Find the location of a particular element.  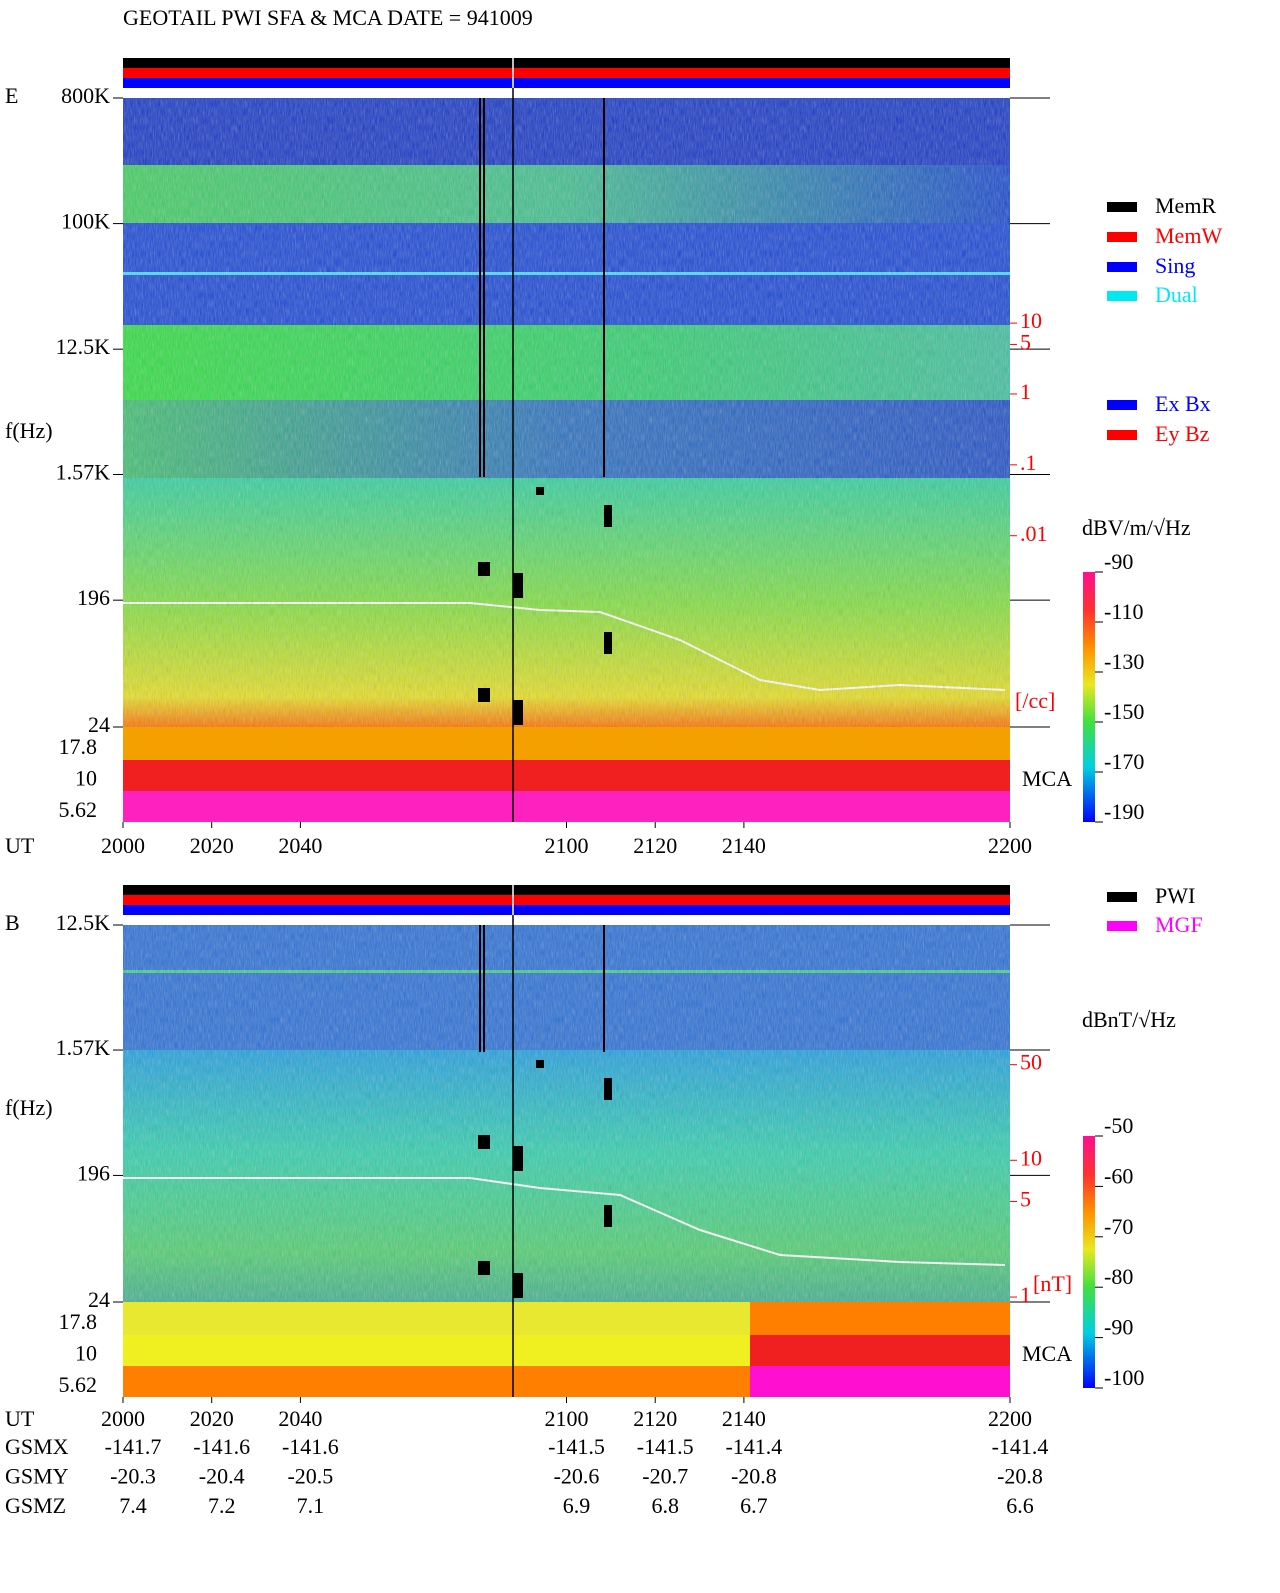

y-tick-label: 100K is located at coordinates (85, 221).